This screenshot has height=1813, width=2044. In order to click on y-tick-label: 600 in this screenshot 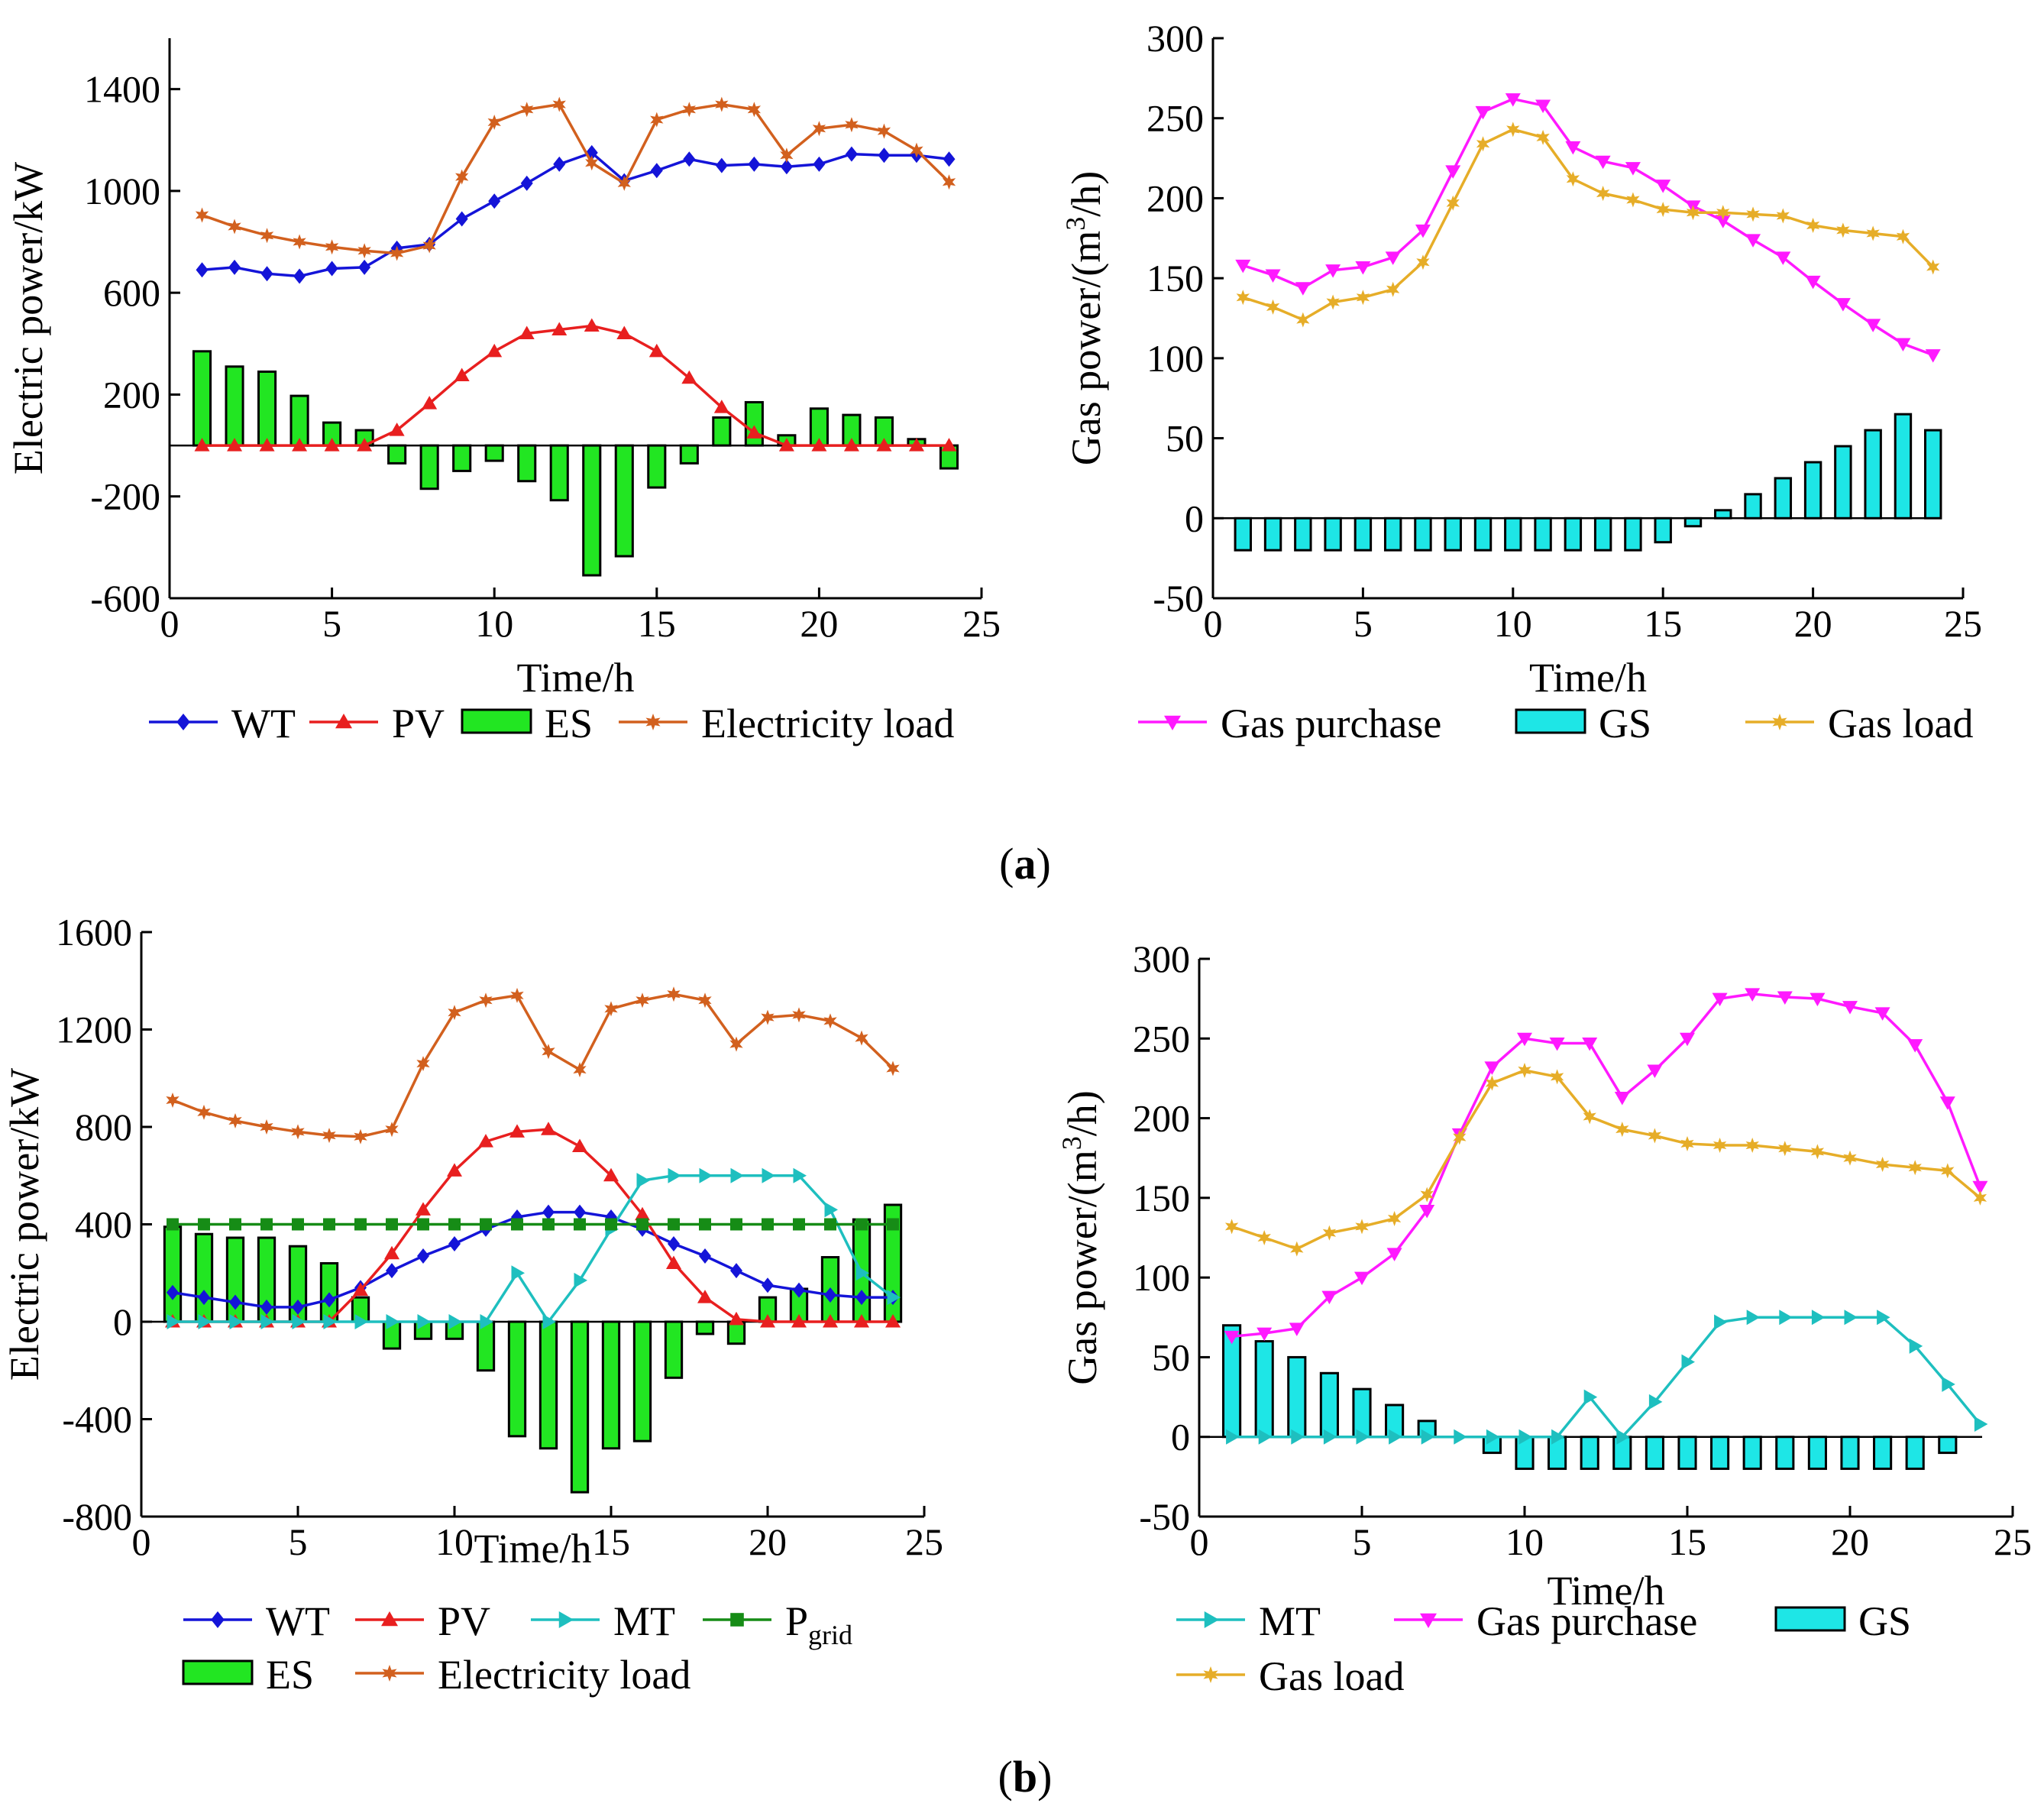, I will do `click(131, 292)`.